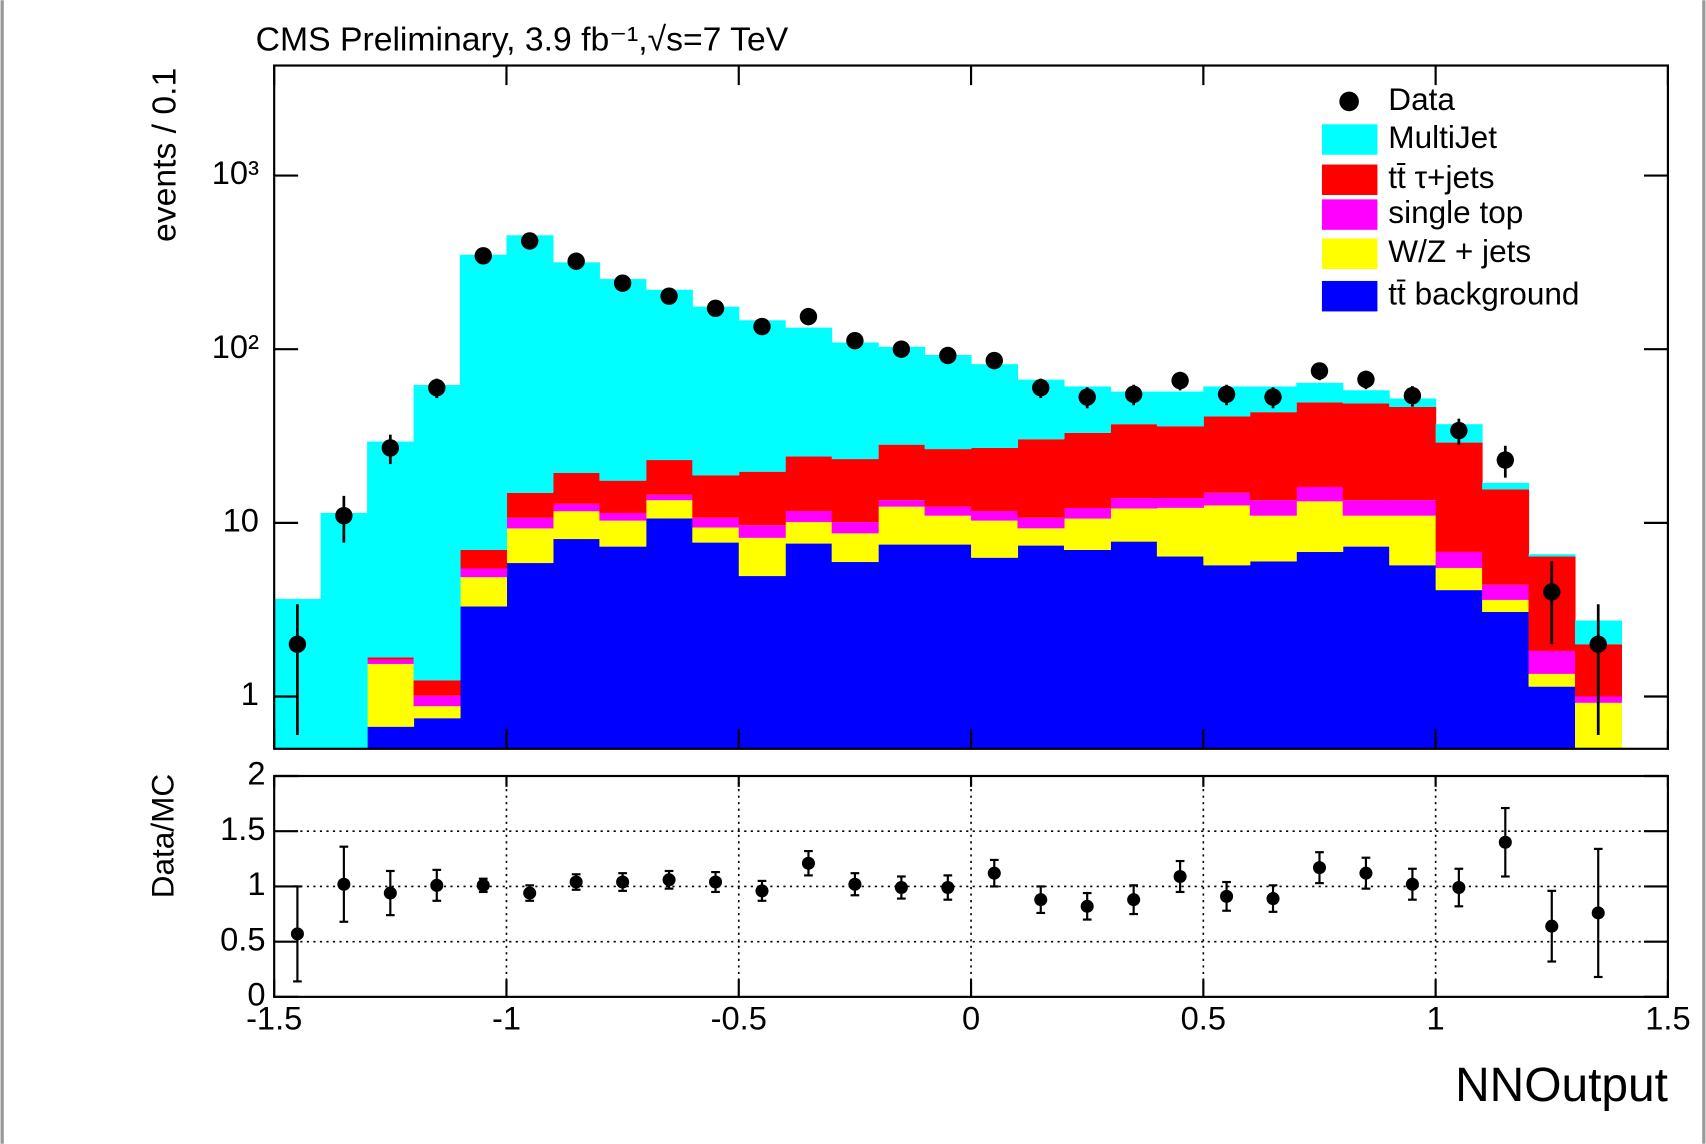 Image resolution: width=1706 pixels, height=1144 pixels. Describe the element at coordinates (1436, 1017) in the screenshot. I see `x-tick-label: 1` at that location.